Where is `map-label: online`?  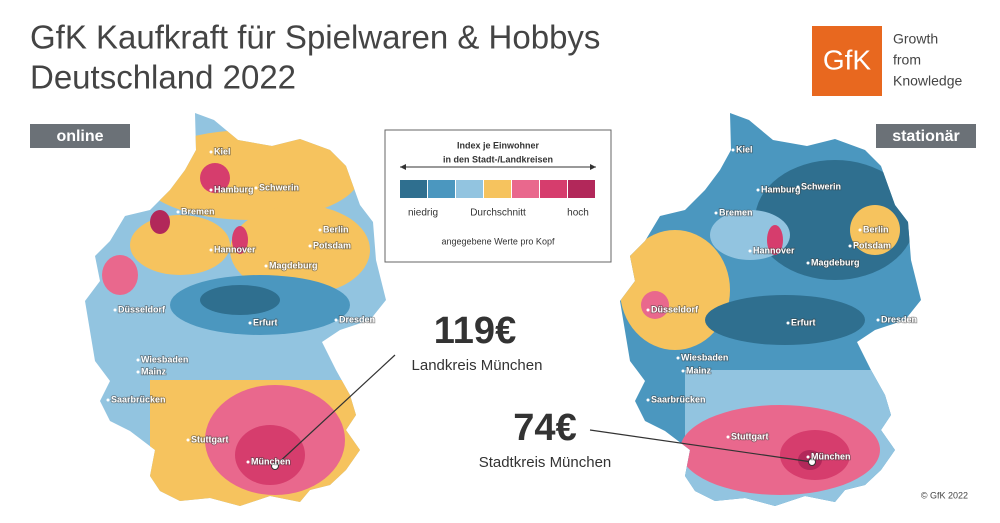
map-label: online is located at coordinates (79, 136).